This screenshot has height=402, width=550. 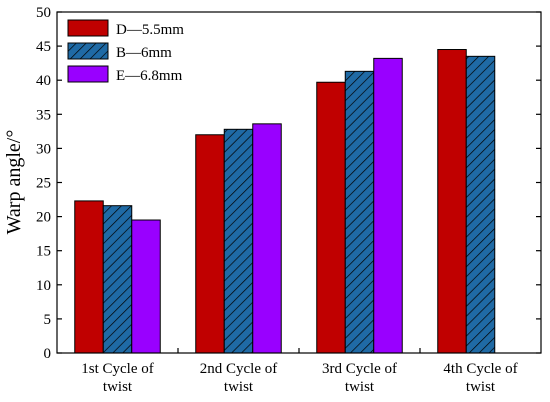 What do you see at coordinates (43, 47) in the screenshot?
I see `y-tick-label: 45` at bounding box center [43, 47].